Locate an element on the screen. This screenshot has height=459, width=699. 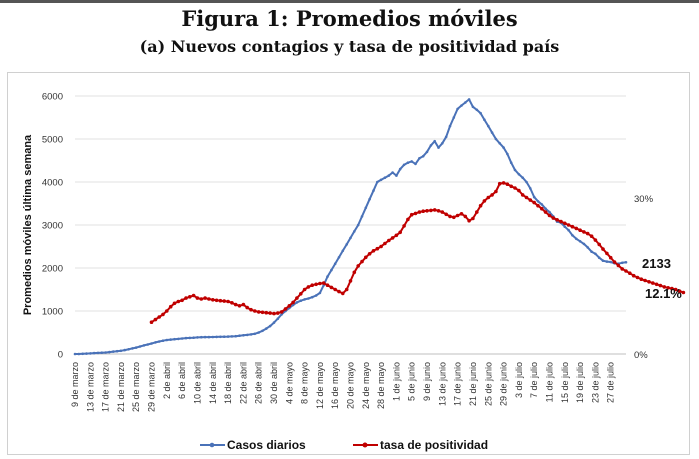
y-tick-label: 1000 is located at coordinates (52, 312).